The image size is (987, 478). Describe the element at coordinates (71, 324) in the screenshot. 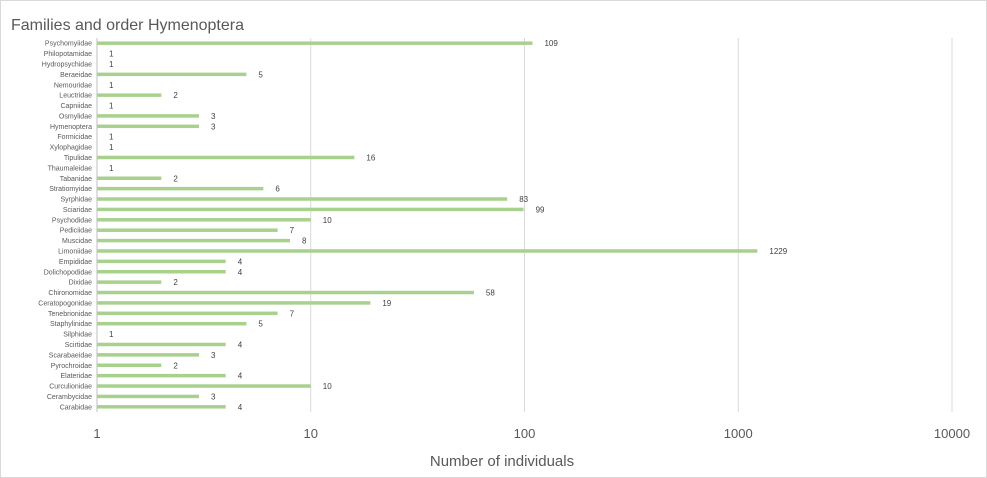

I see `category-label: Staphylinidae` at that location.